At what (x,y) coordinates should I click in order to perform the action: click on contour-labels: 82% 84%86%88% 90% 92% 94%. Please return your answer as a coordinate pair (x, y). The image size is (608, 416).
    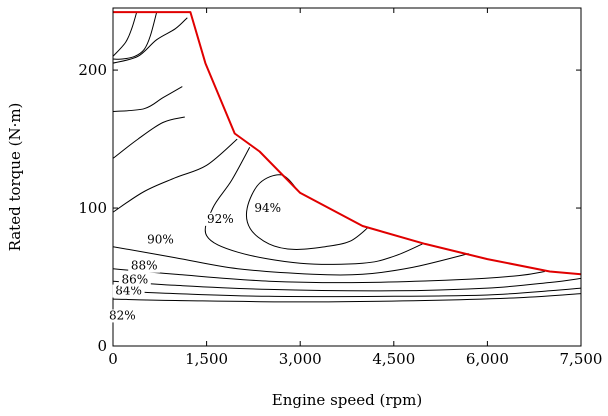
    Looking at the image, I should click on (195, 262).